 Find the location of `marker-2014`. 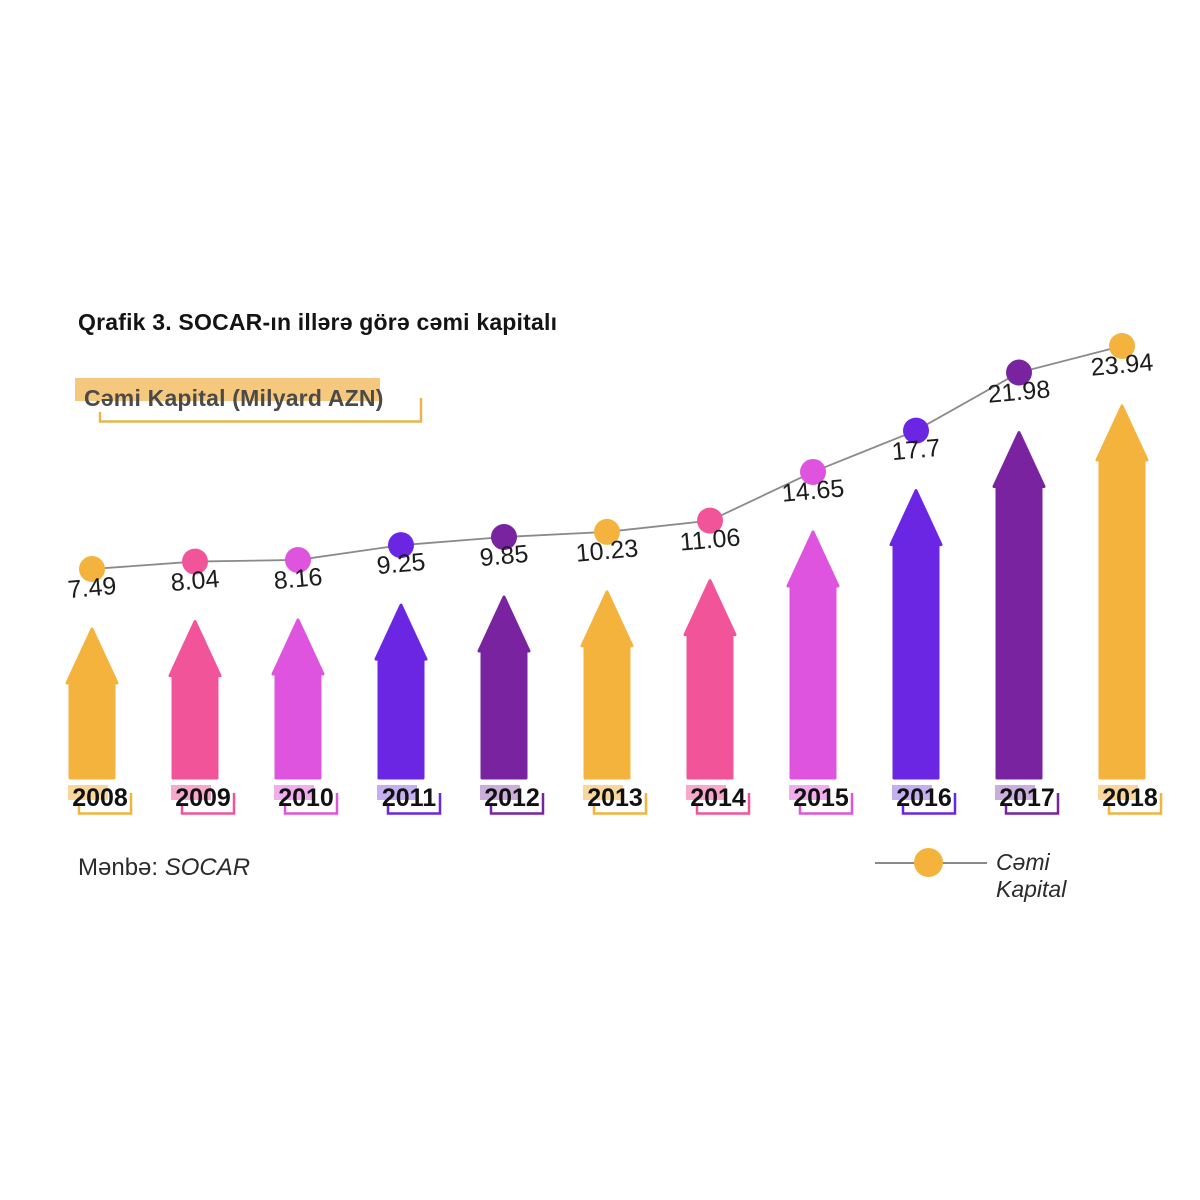

marker-2014 is located at coordinates (710, 520).